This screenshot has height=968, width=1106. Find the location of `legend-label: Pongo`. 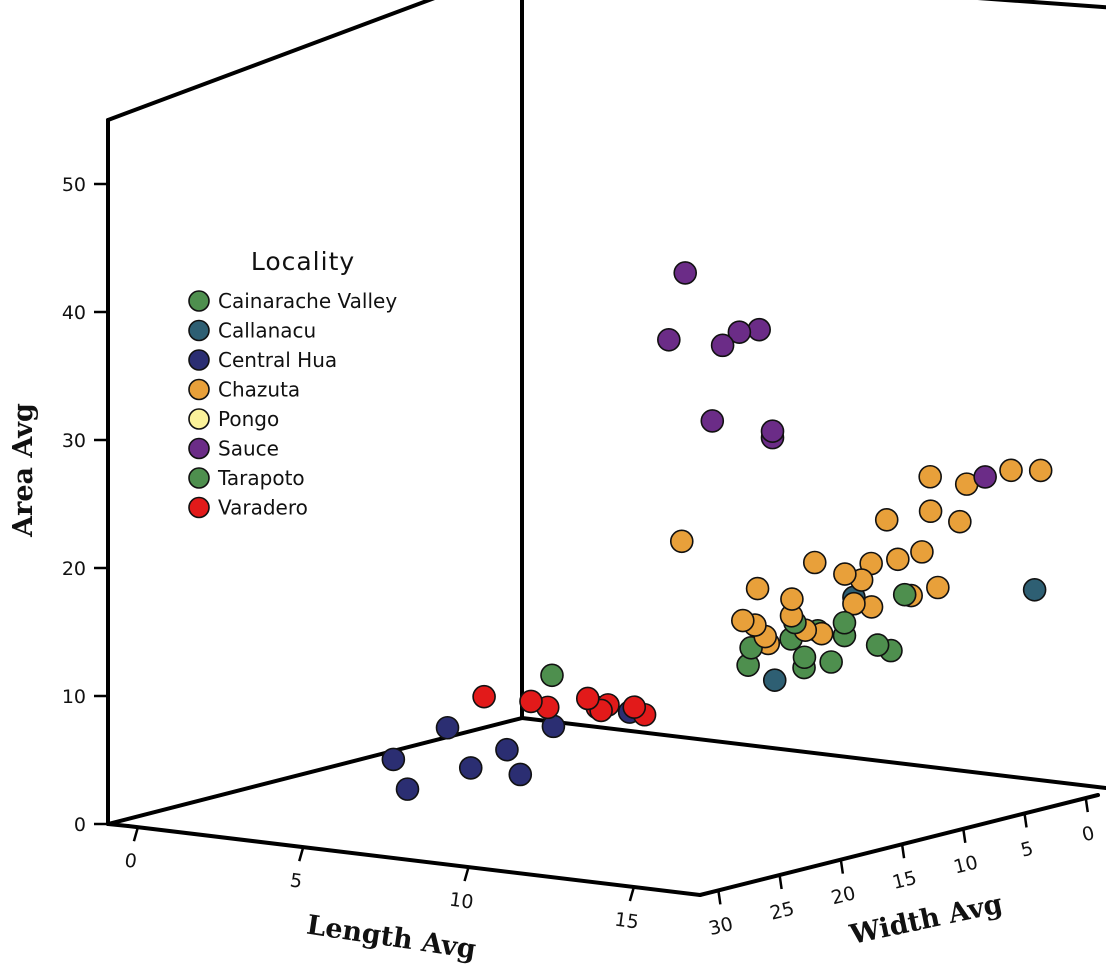

legend-label: Pongo is located at coordinates (248, 419).